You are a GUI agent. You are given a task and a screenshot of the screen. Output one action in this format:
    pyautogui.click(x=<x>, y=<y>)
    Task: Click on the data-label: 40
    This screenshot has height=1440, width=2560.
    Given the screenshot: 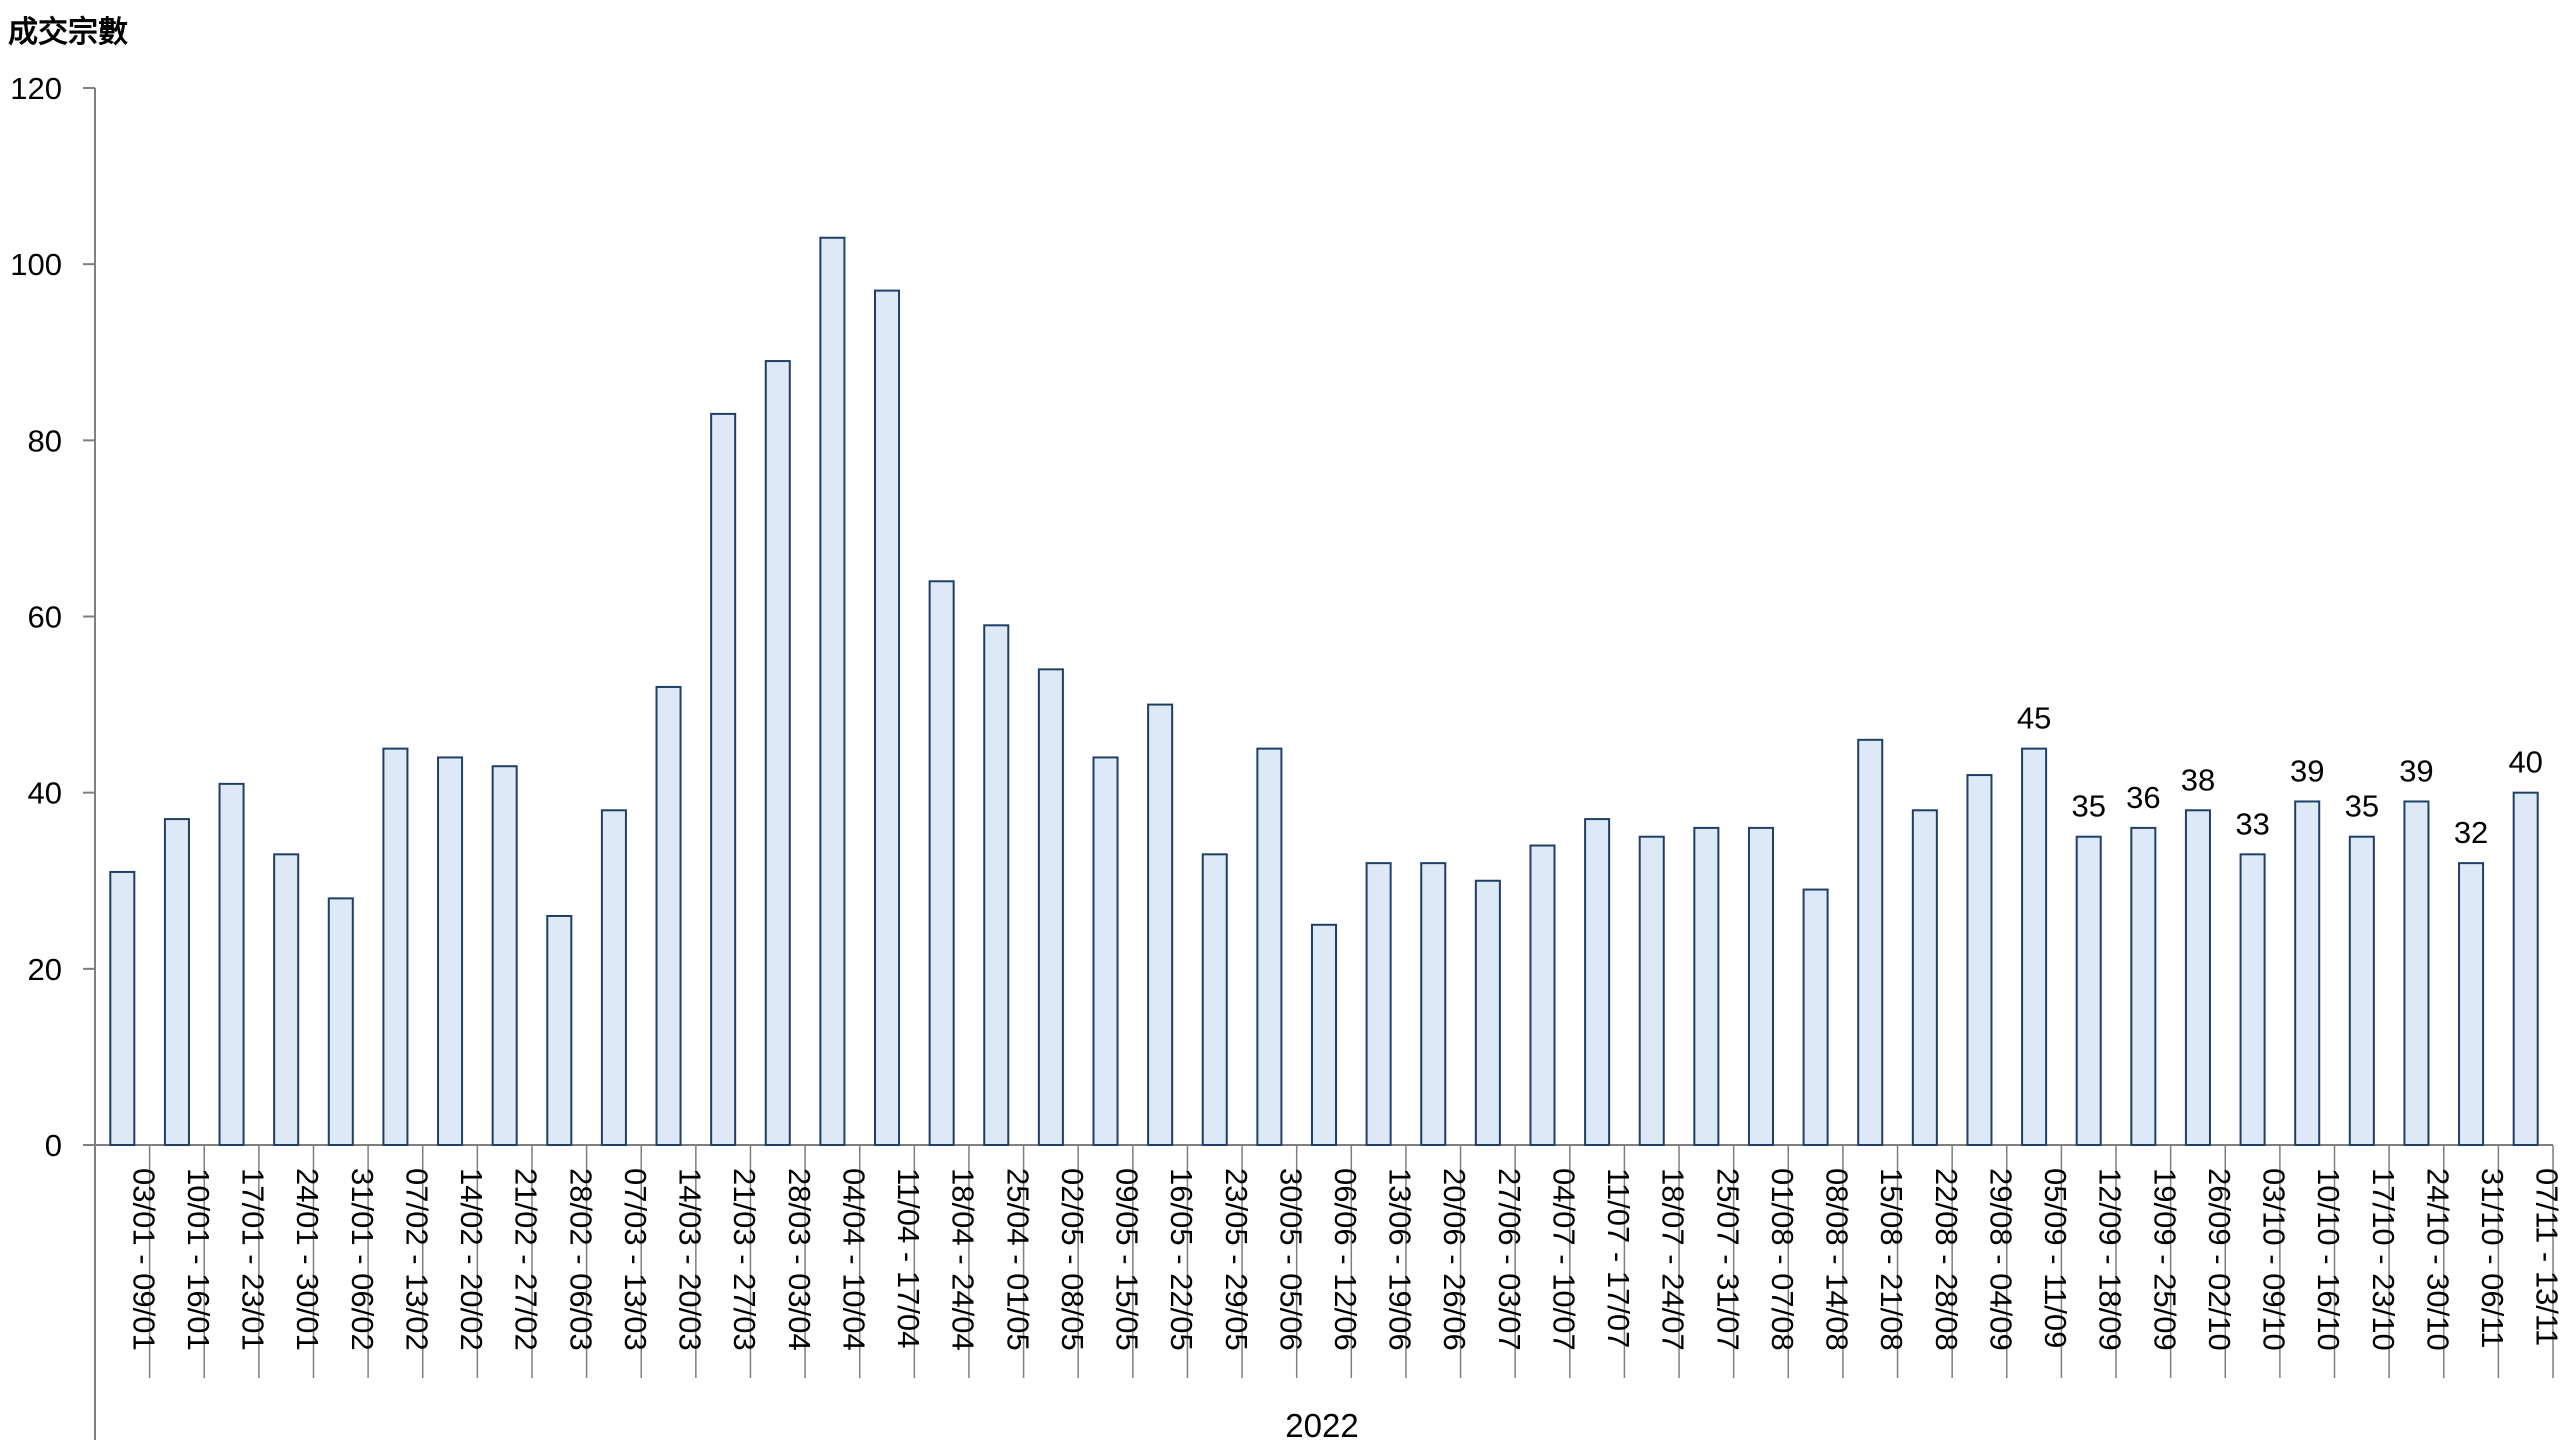 What is the action you would take?
    pyautogui.click(x=2525, y=762)
    